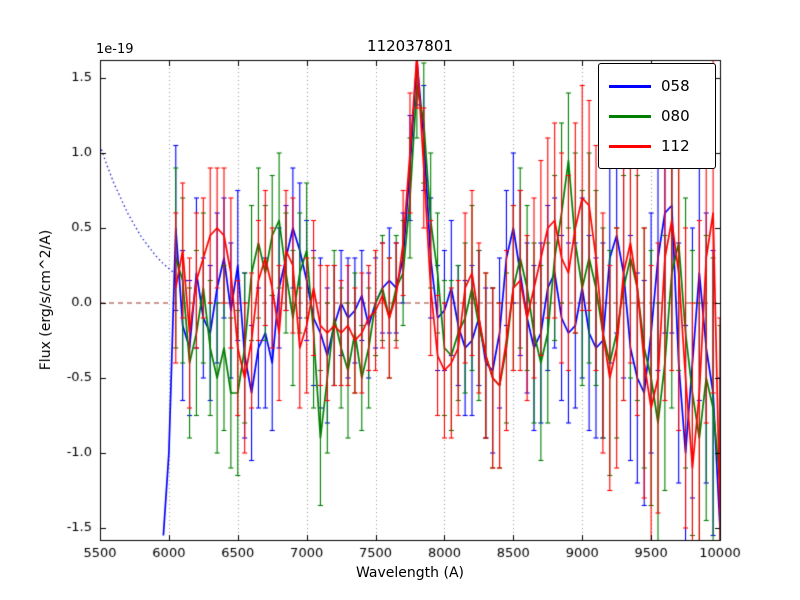  I want to click on legend-label: 058, so click(675, 86).